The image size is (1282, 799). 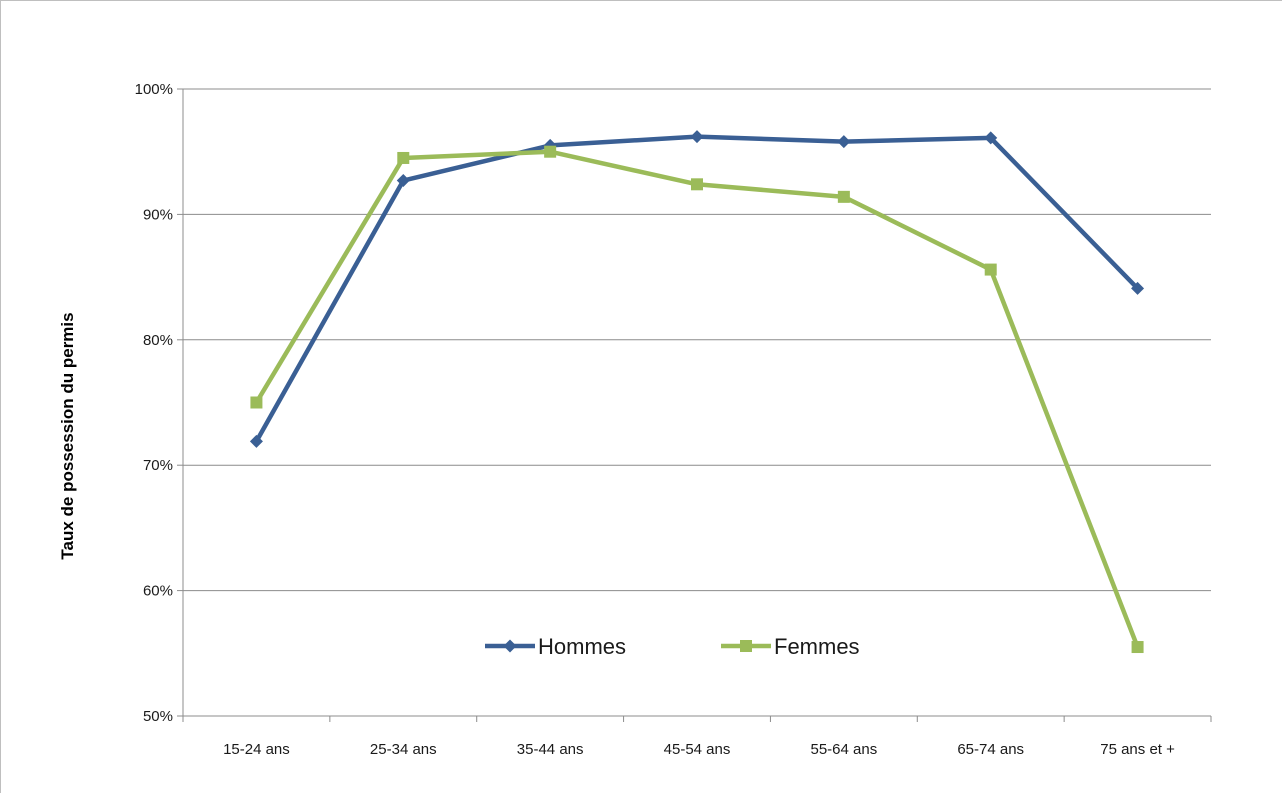 I want to click on x-tick-label: 65-74 ans, so click(x=990, y=749).